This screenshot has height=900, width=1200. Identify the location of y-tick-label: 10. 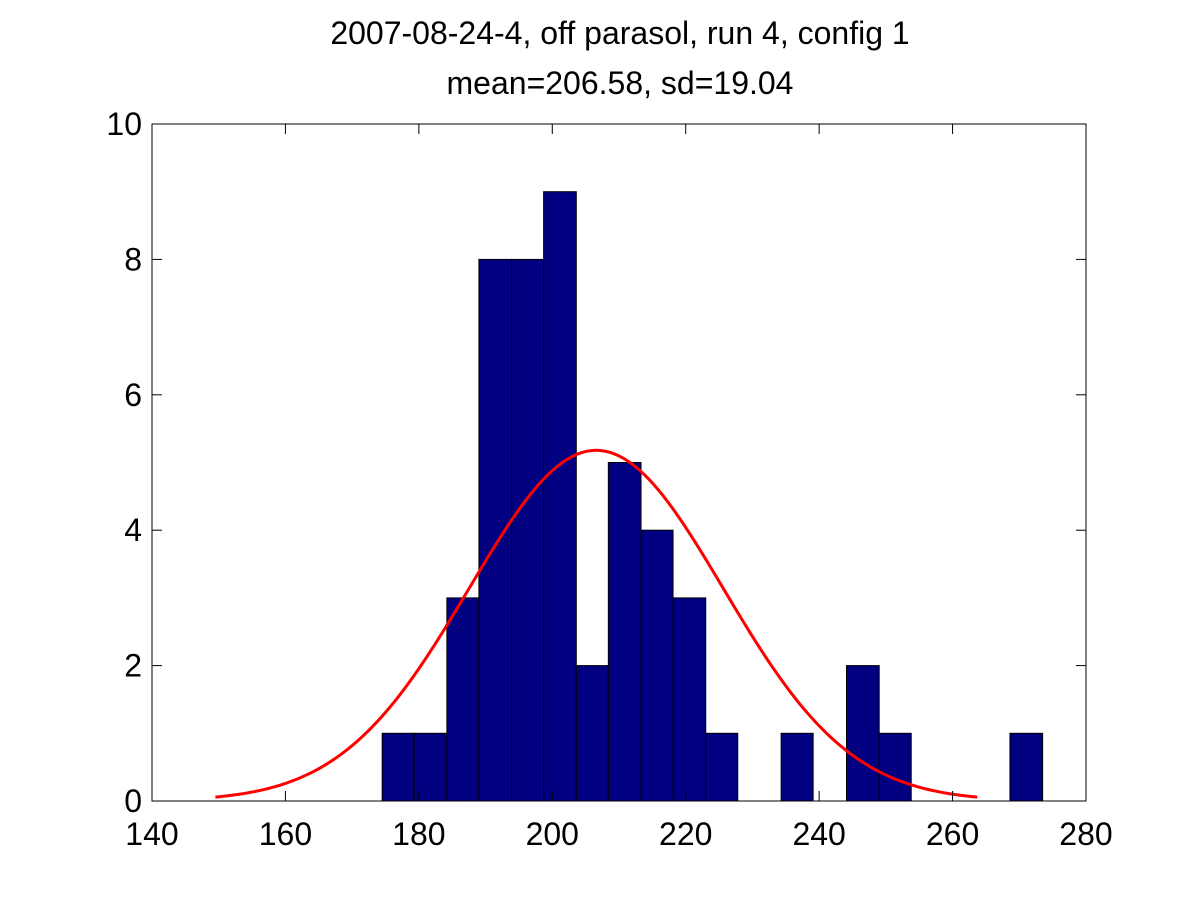
(124, 124).